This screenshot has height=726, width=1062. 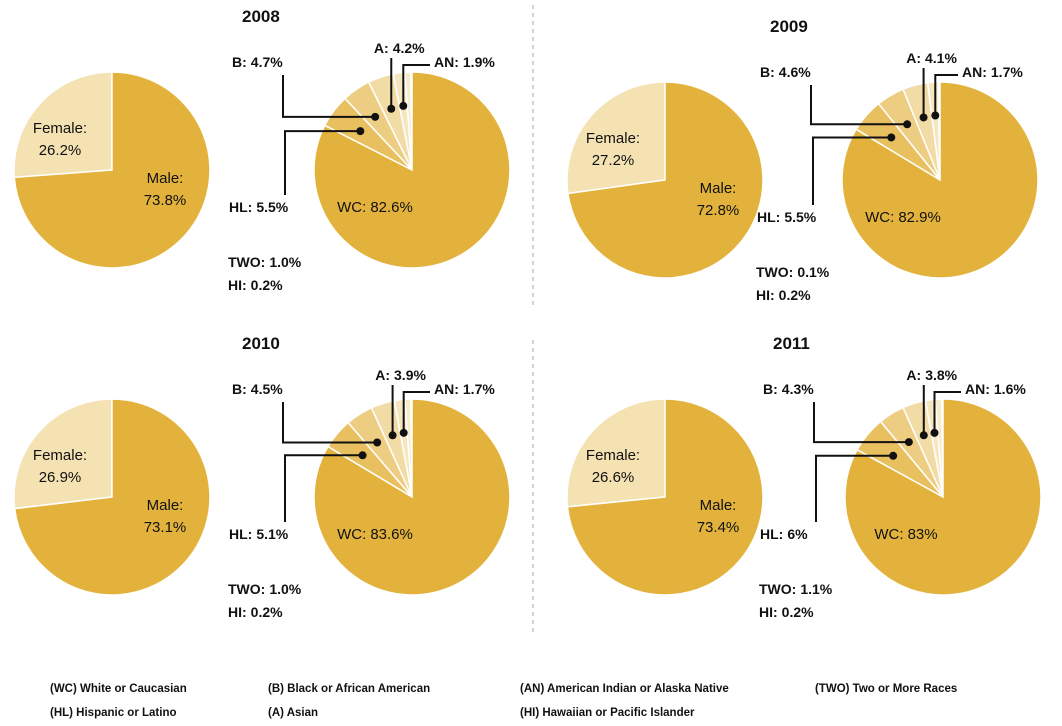 I want to click on slice-label: AN: 1.6%, so click(x=995, y=389).